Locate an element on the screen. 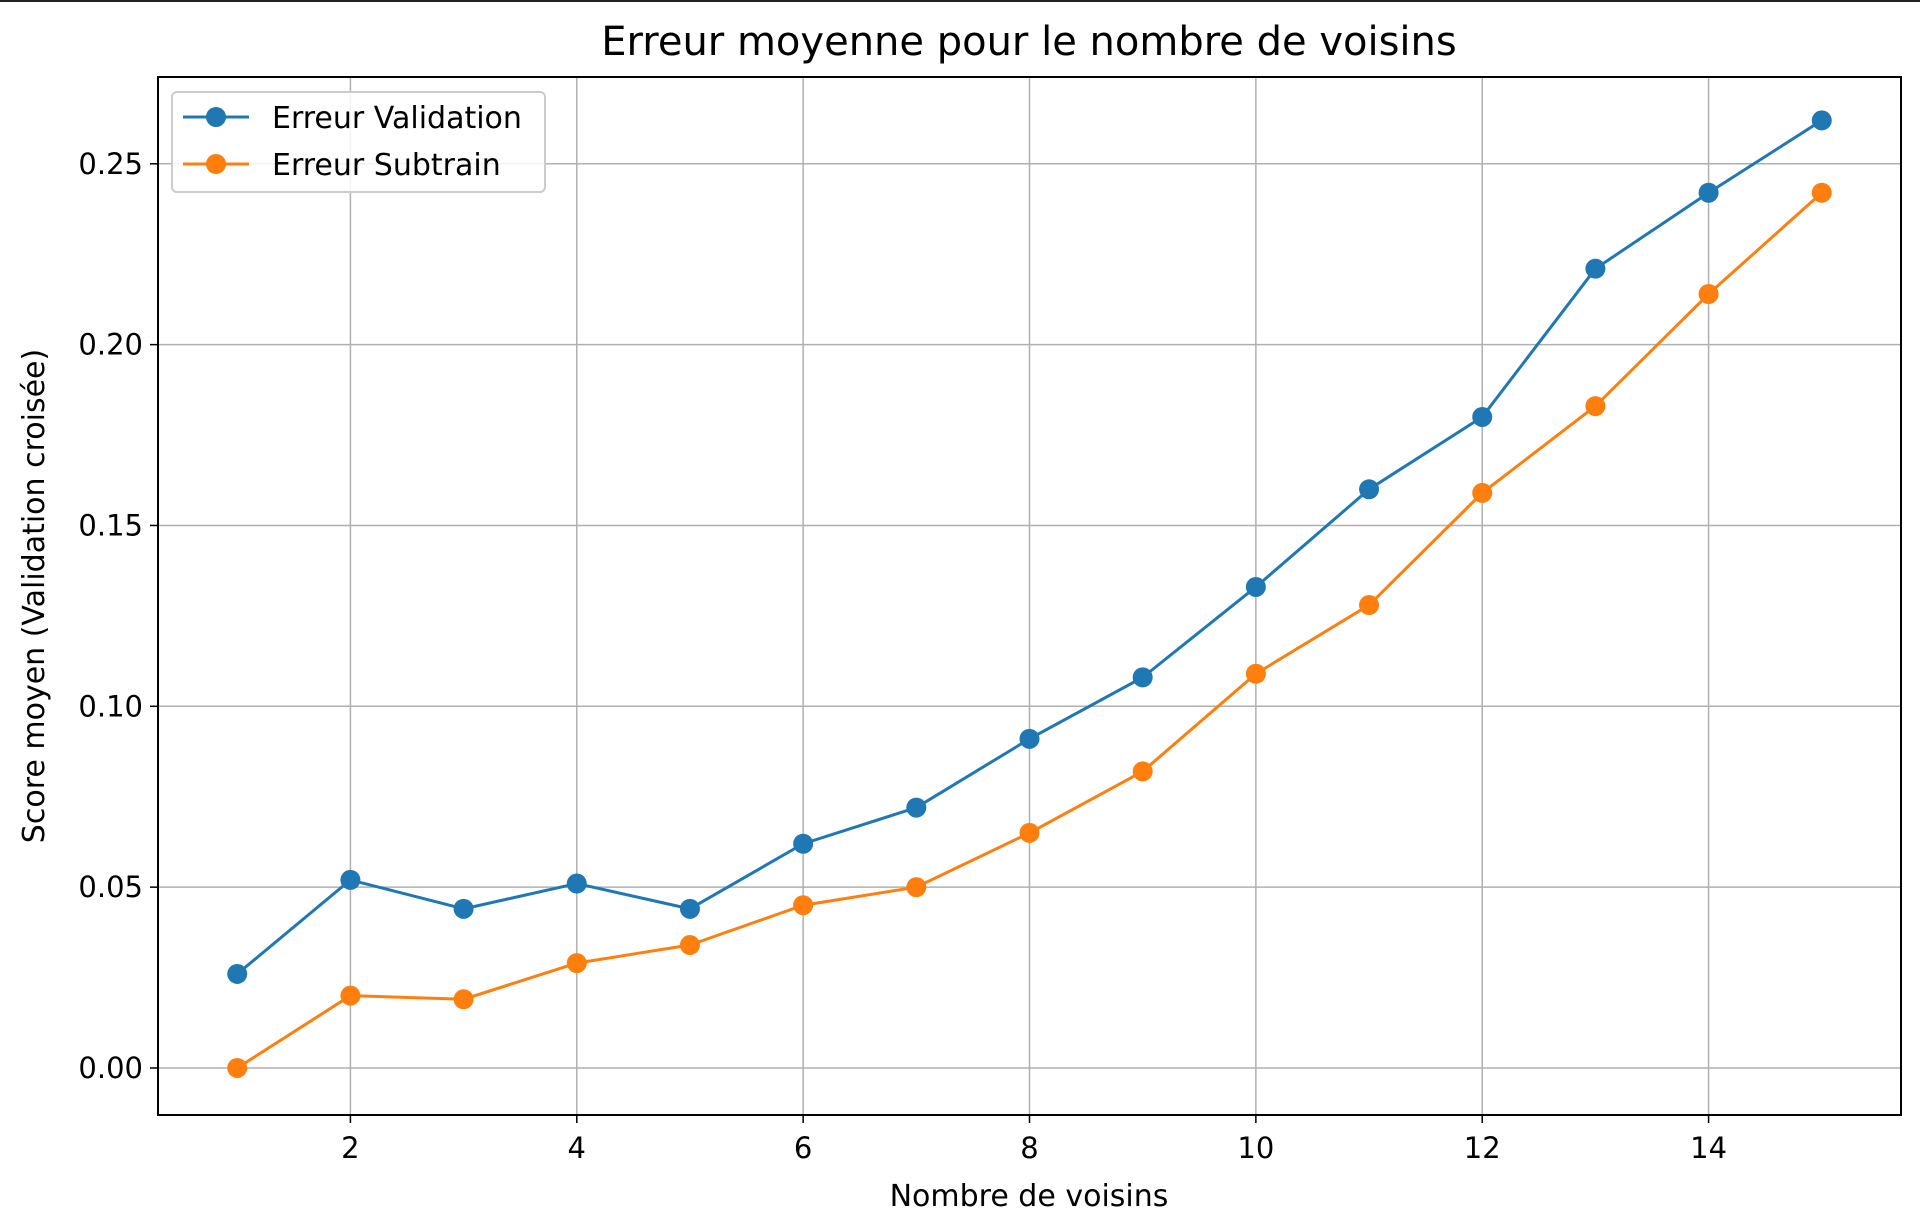  y-tick-label: 0.00 is located at coordinates (110, 1068).